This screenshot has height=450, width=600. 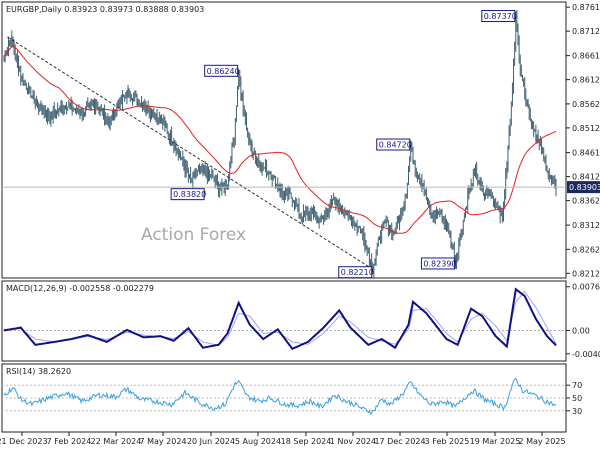 What do you see at coordinates (280, 319) in the screenshot?
I see `macd-series-macd` at bounding box center [280, 319].